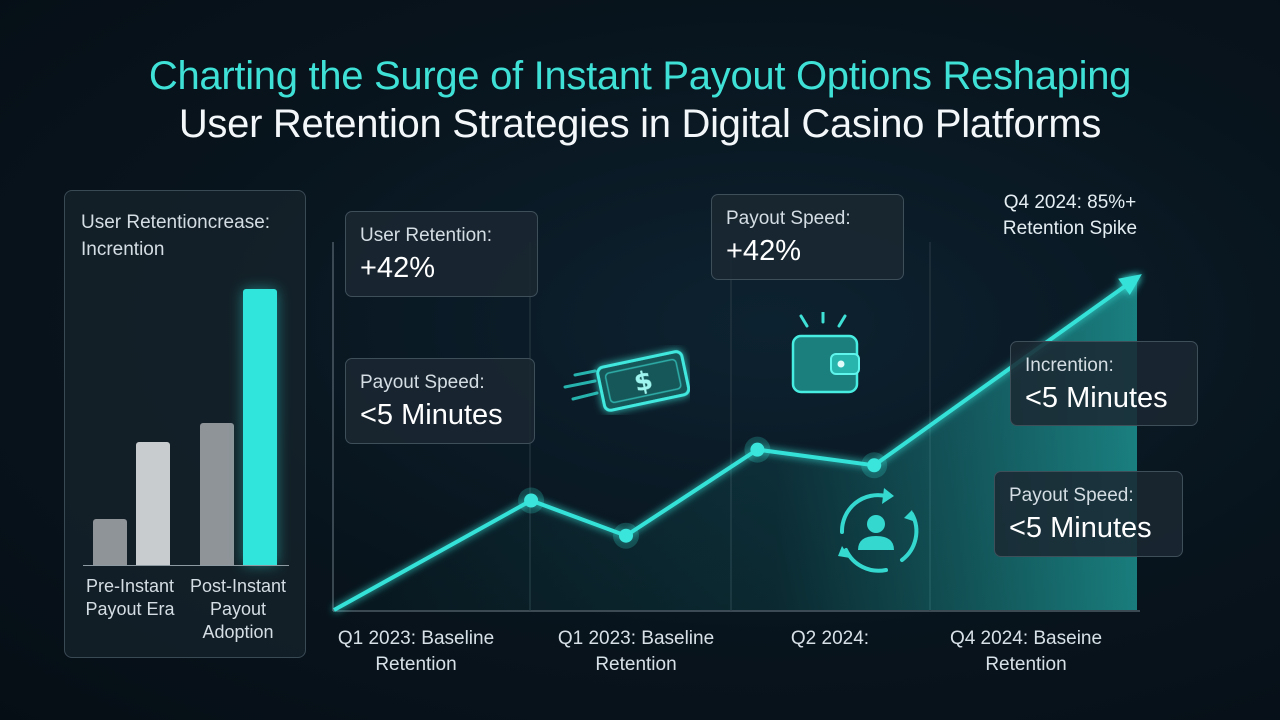 The width and height of the screenshot is (1280, 720). I want to click on callout-payout-speed-1: Payout Speed: <5 Minutes, so click(440, 401).